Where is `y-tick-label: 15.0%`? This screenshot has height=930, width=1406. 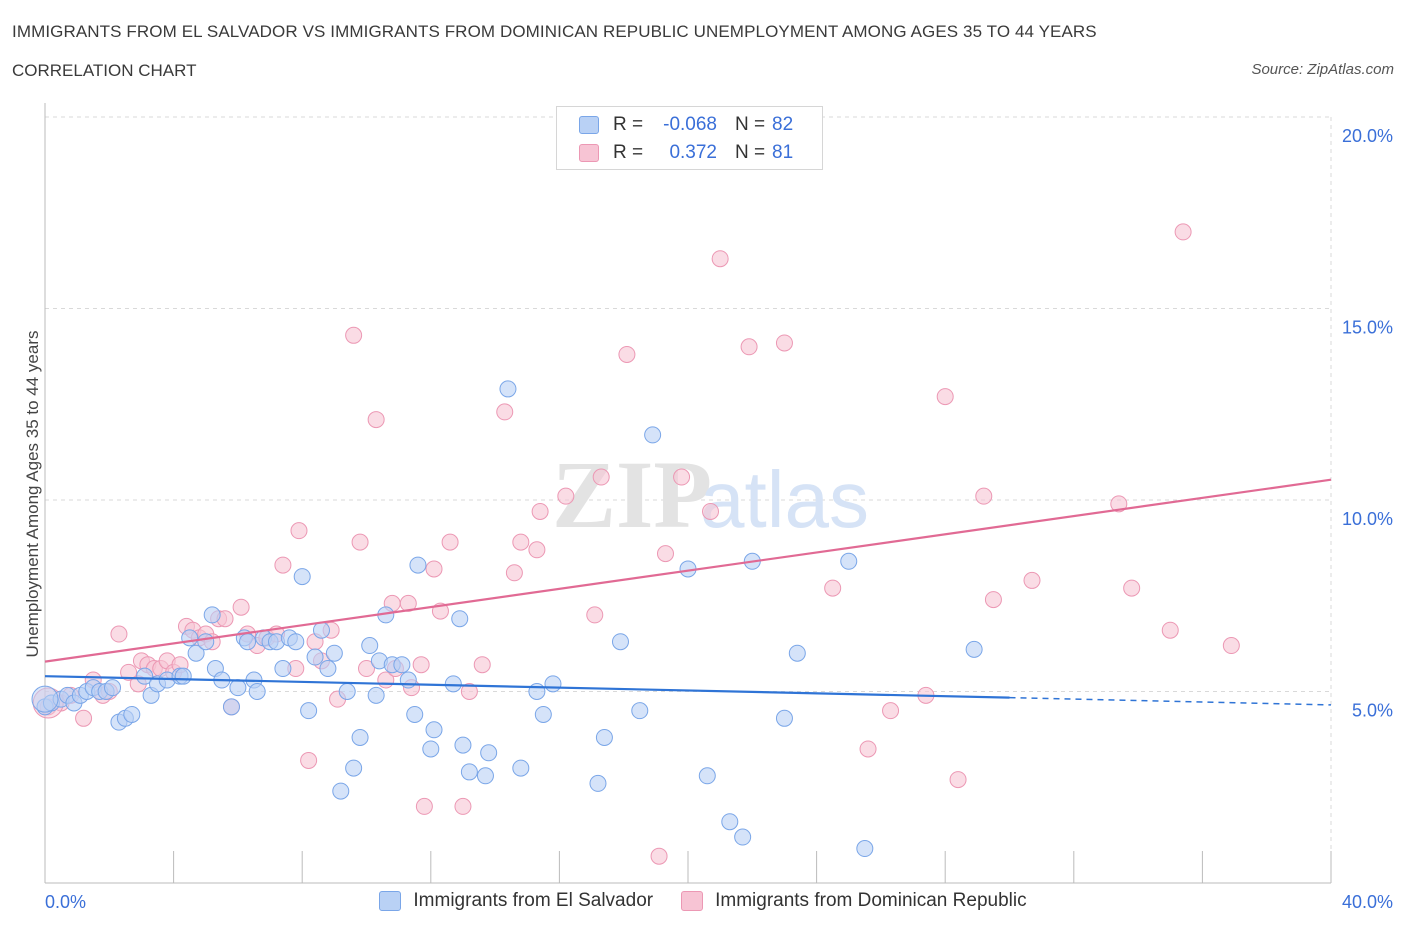 y-tick-label: 15.0% is located at coordinates (1367, 328).